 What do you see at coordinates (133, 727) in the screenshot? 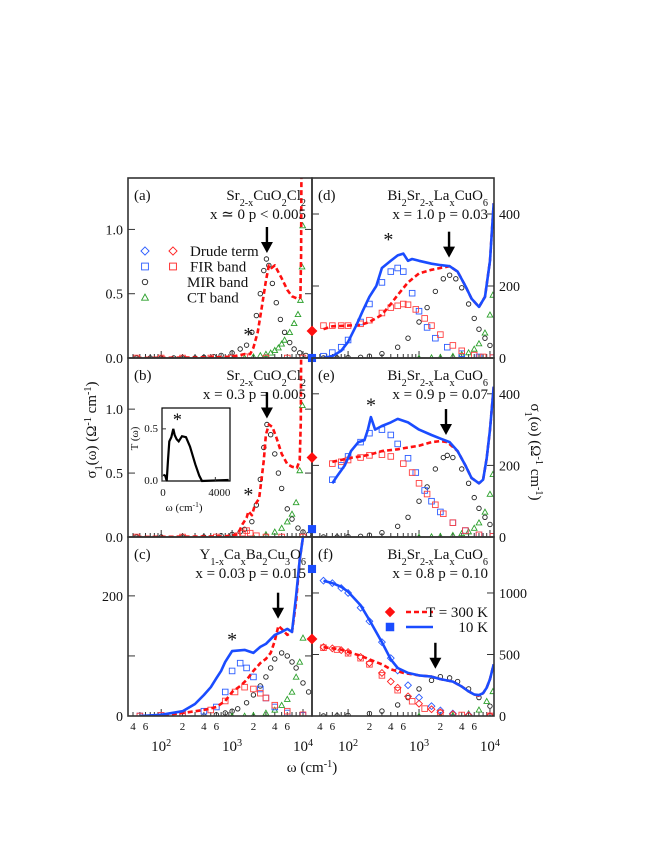
I see `x-tick-label-minor: 4` at bounding box center [133, 727].